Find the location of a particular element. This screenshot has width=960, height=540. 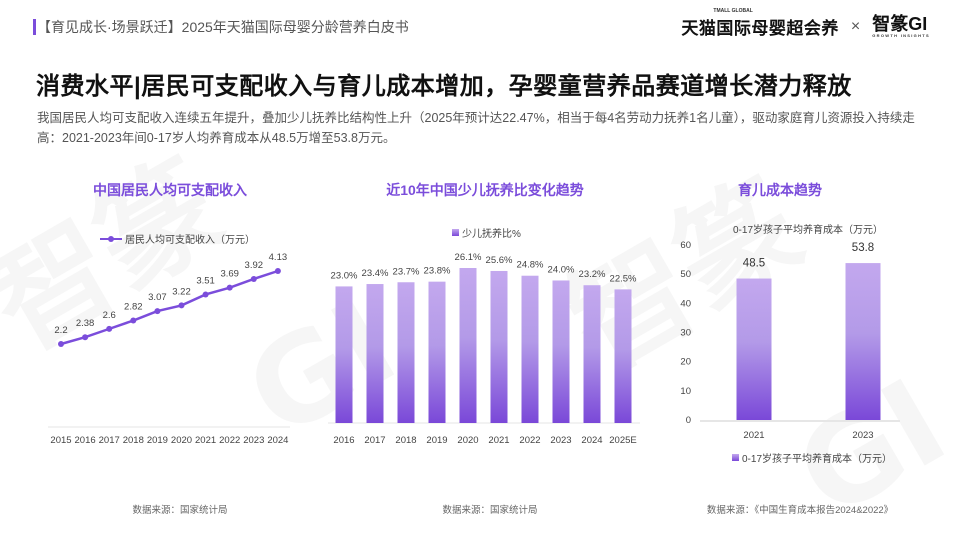

value-label: 23.2% is located at coordinates (592, 274).